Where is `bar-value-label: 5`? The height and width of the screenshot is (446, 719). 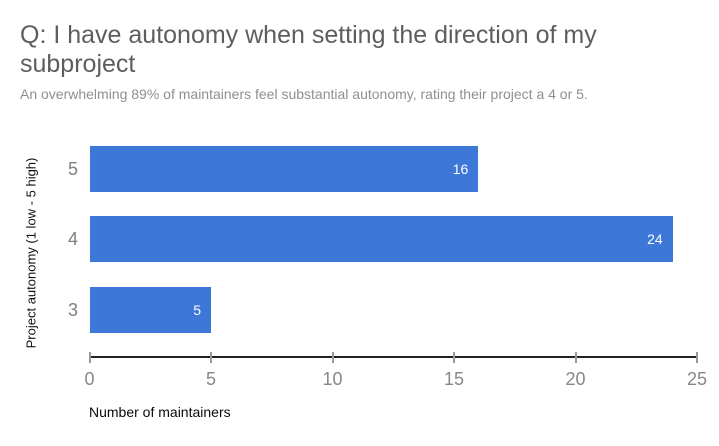 bar-value-label: 5 is located at coordinates (197, 310).